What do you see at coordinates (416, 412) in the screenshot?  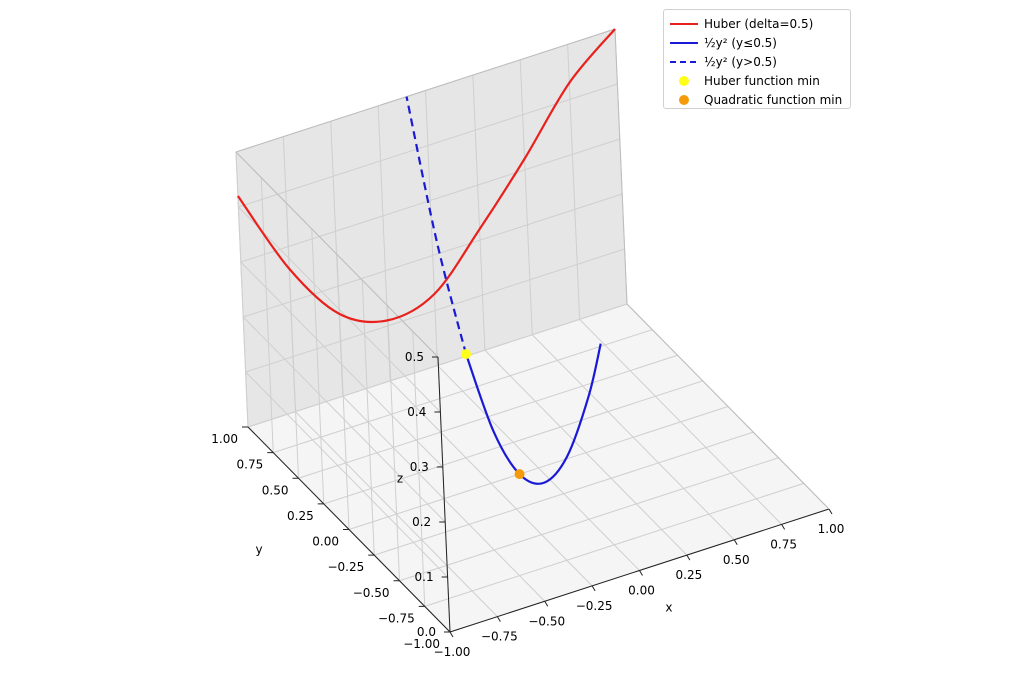 I see `z-tick-label: 0.4` at bounding box center [416, 412].